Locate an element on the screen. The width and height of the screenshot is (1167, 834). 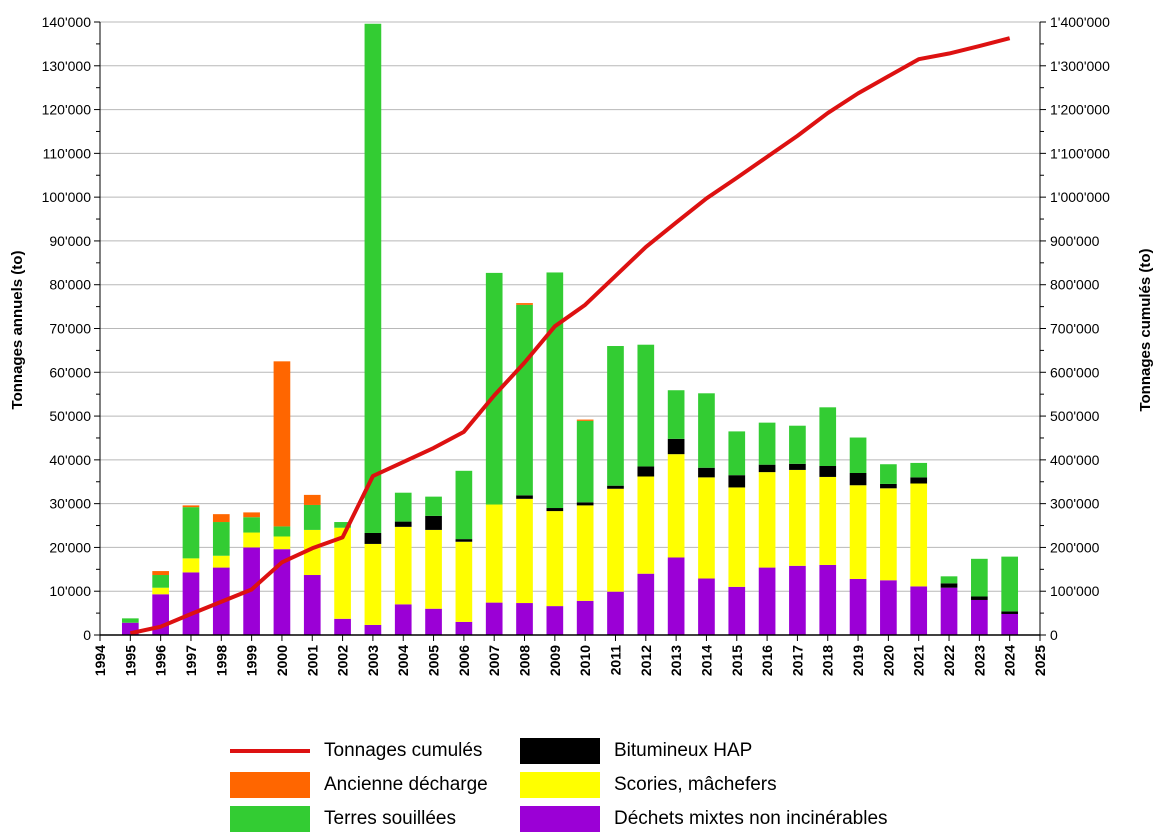
legend-item-dechets: Déchets mixtes non incinérables is located at coordinates (704, 819).